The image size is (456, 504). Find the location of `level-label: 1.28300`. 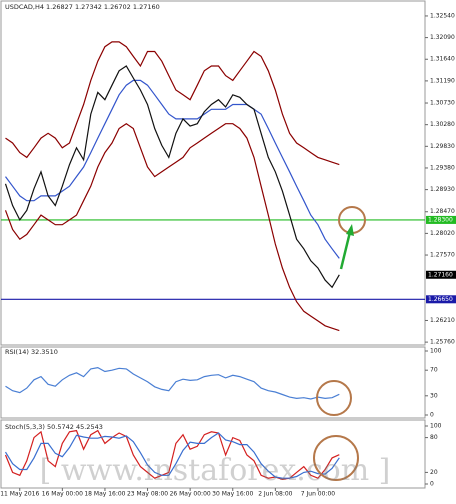

level-label: 1.28300 is located at coordinates (440, 219).